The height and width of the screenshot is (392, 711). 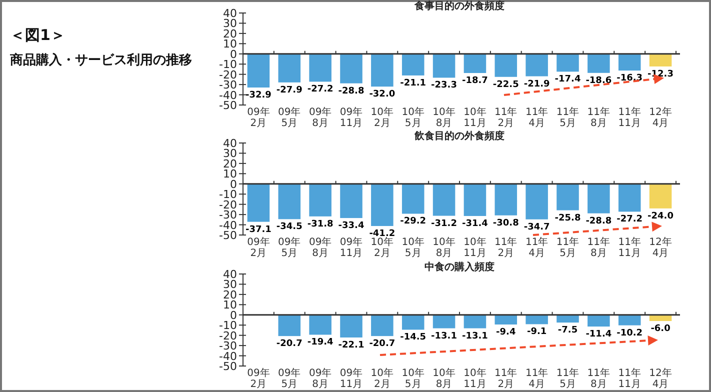 I want to click on data-label: -7.5, so click(x=568, y=331).